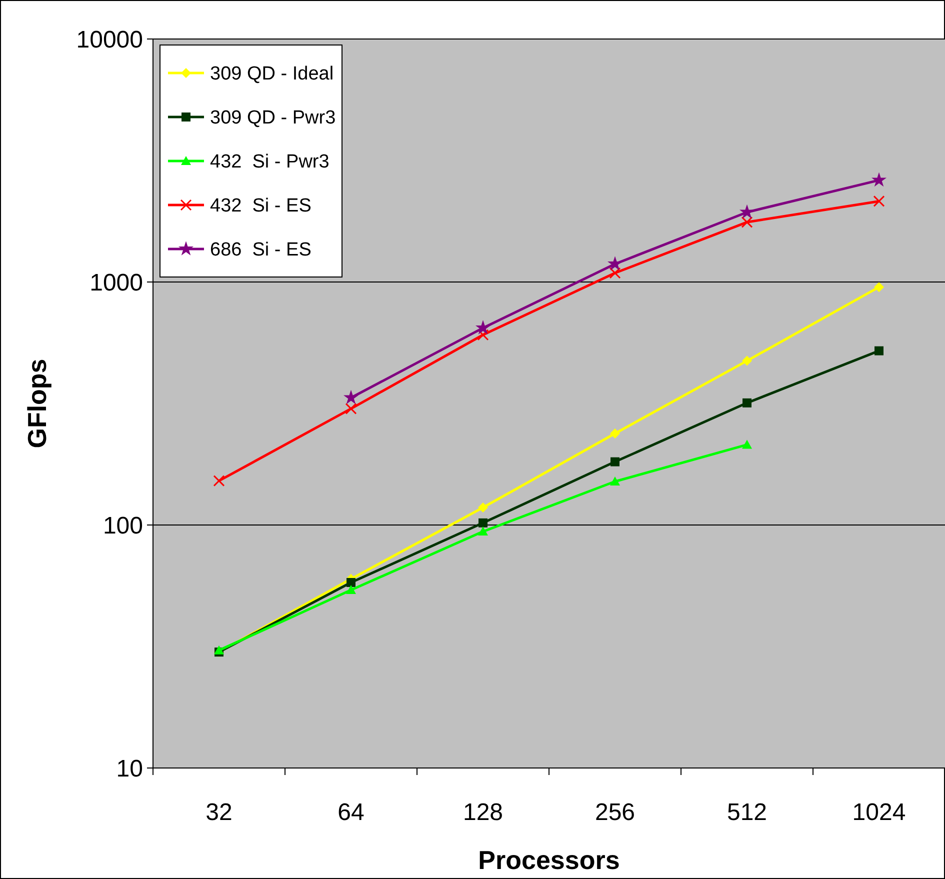 The width and height of the screenshot is (945, 879). I want to click on y-tick-label: 1000, so click(116, 282).